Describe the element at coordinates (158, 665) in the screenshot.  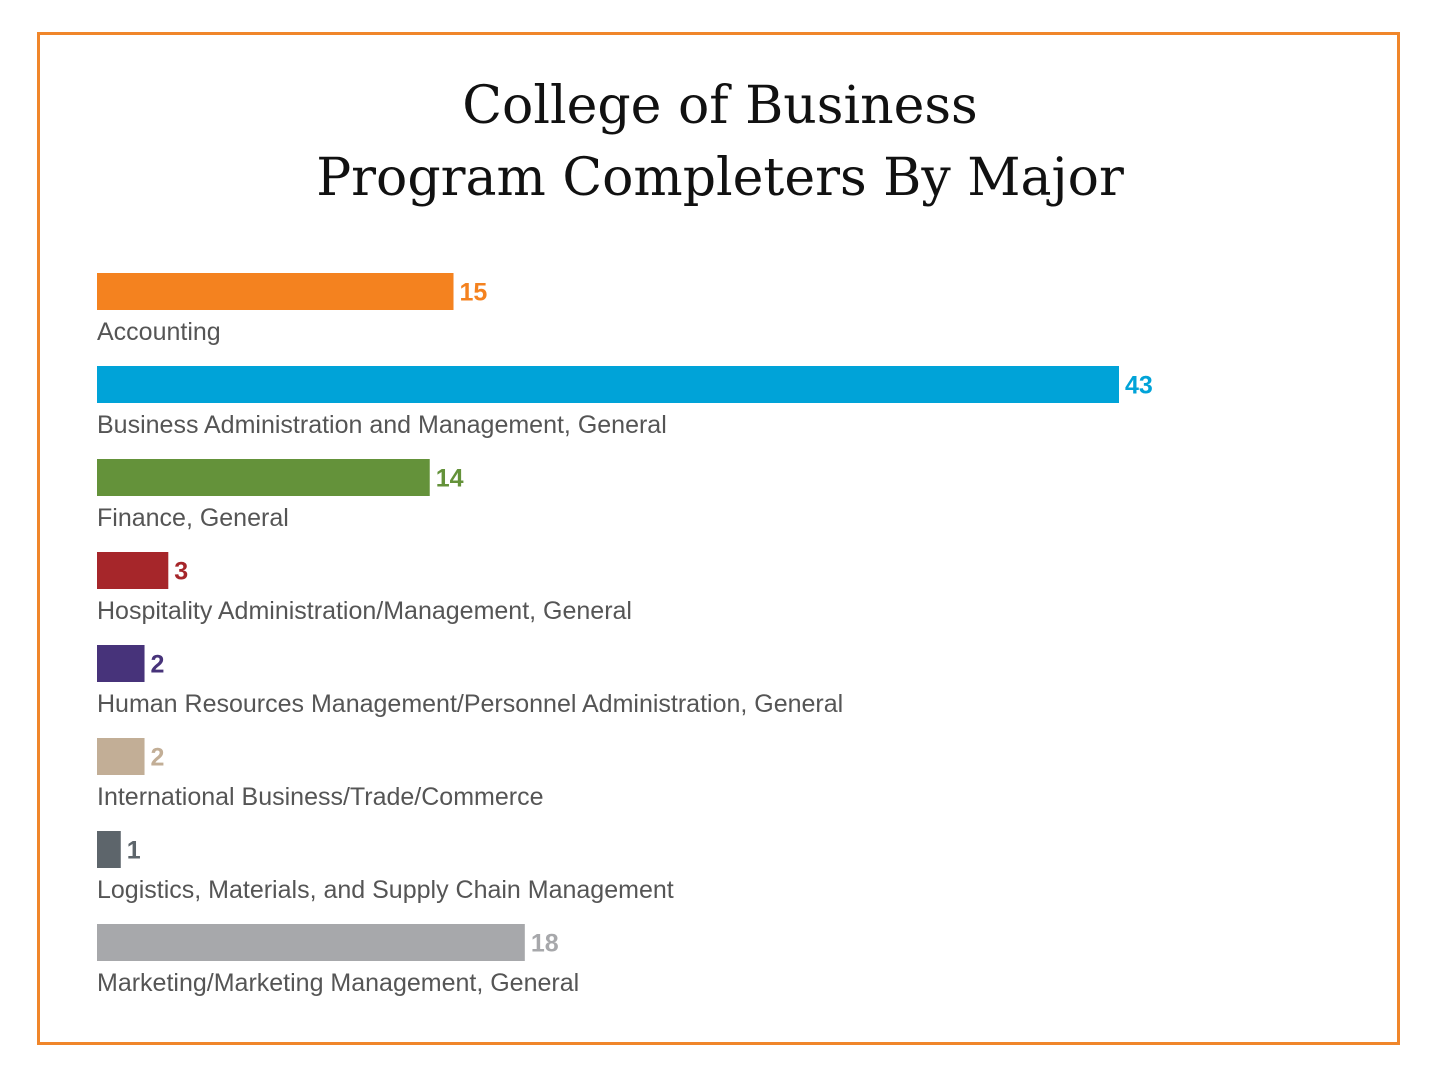
I see `value-label-4: 2` at that location.